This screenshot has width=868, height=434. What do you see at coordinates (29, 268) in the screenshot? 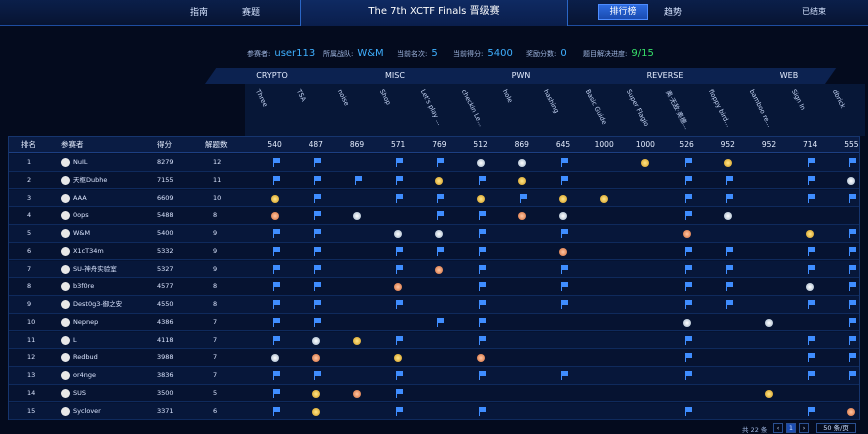
I see `rank-cell: 7` at bounding box center [29, 268].